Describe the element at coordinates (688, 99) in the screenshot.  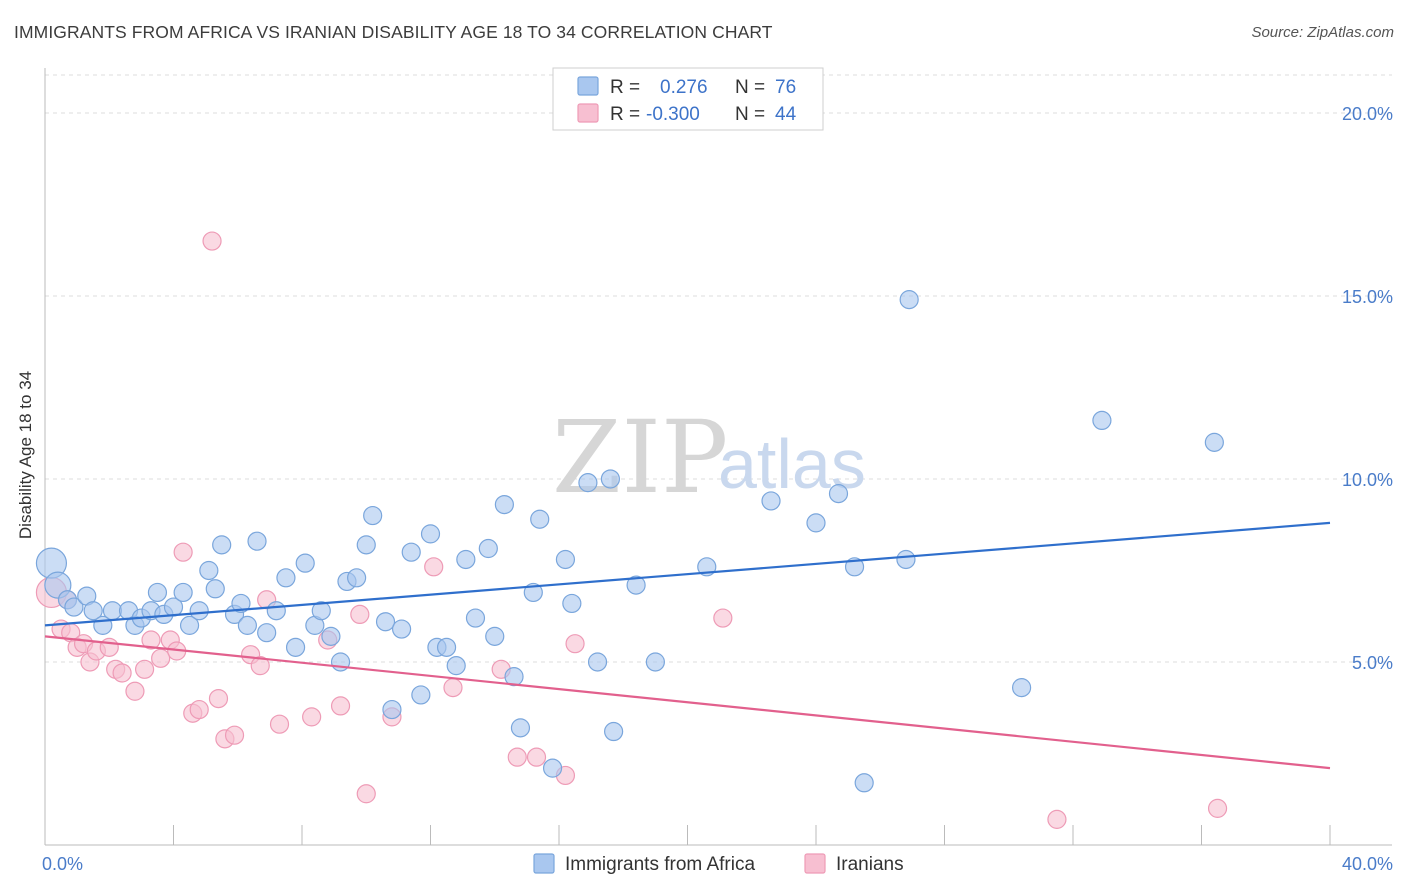
I see `top-legend: R = 0.276 N = 76 R = -0.300 N = 44` at that location.